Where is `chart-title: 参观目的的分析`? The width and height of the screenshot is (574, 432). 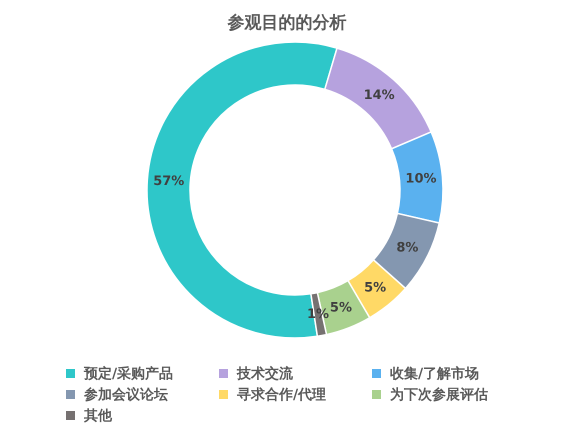
chart-title: 参观目的的分析 is located at coordinates (287, 23).